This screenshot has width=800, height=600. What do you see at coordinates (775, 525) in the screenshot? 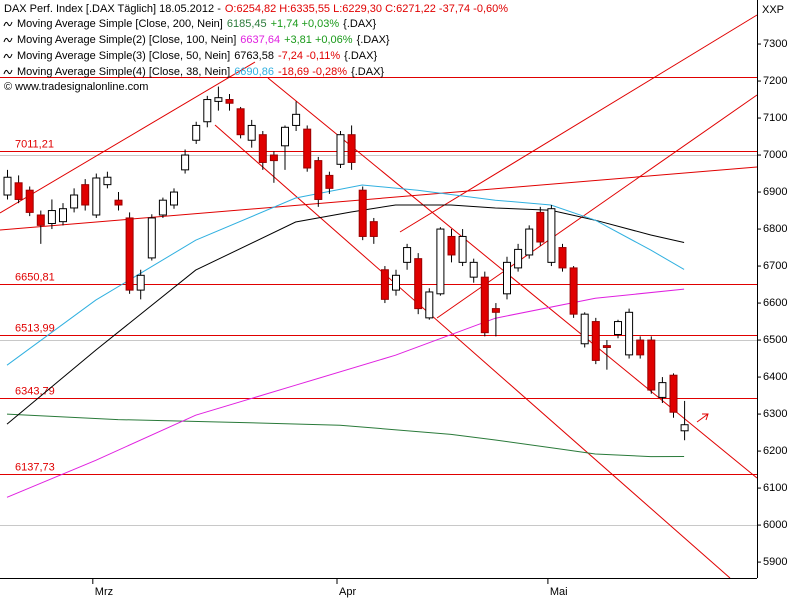
I see `y-tick-label: 6000` at bounding box center [775, 525].